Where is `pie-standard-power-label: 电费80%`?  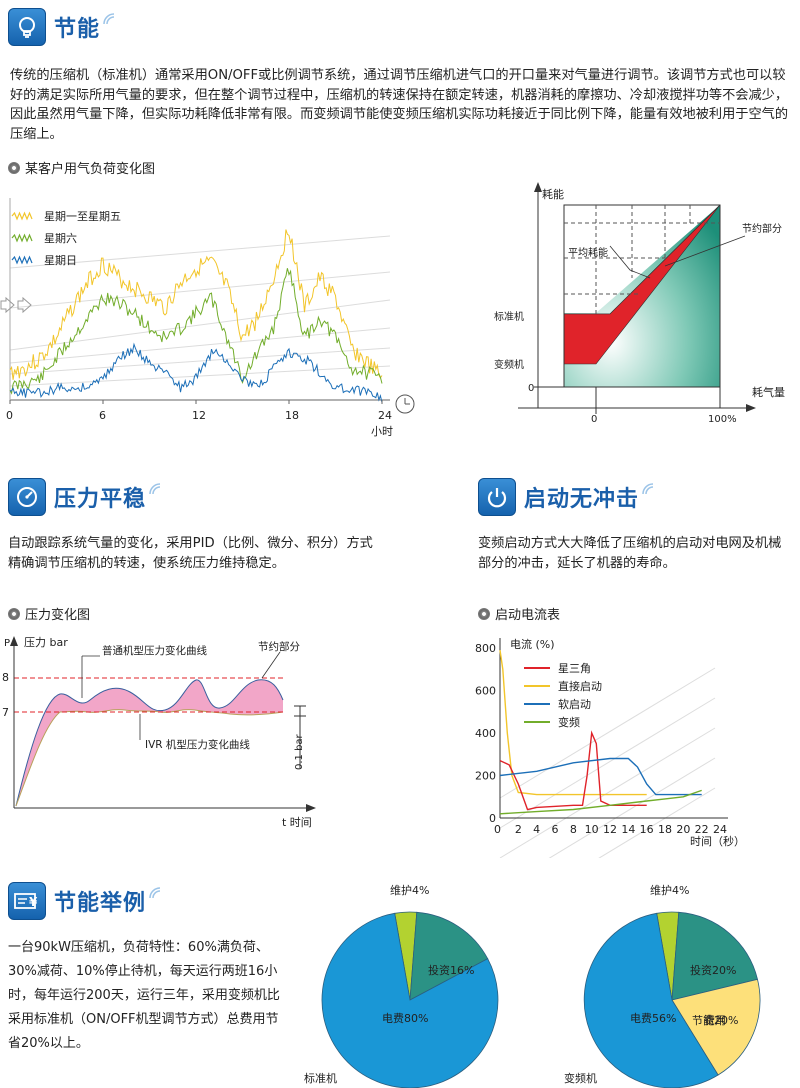
pie-standard-power-label: 电费80% is located at coordinates (405, 1018).